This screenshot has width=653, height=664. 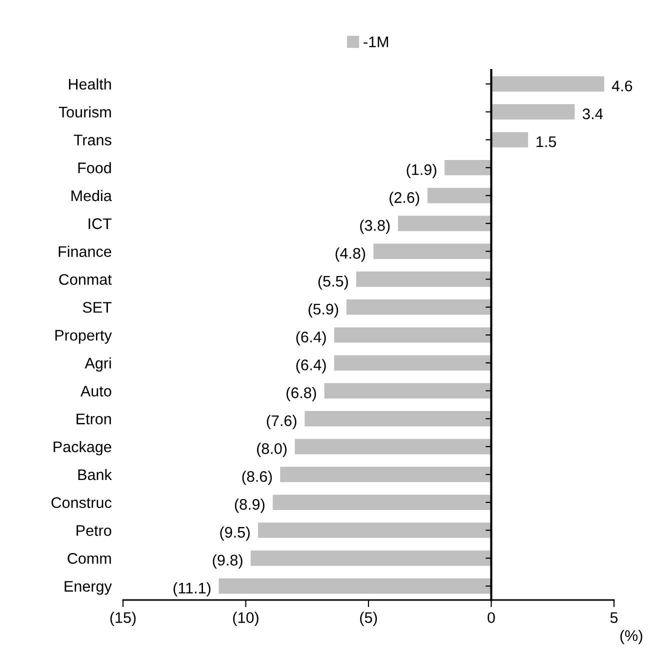 I want to click on data-label: (8.9), so click(x=249, y=505).